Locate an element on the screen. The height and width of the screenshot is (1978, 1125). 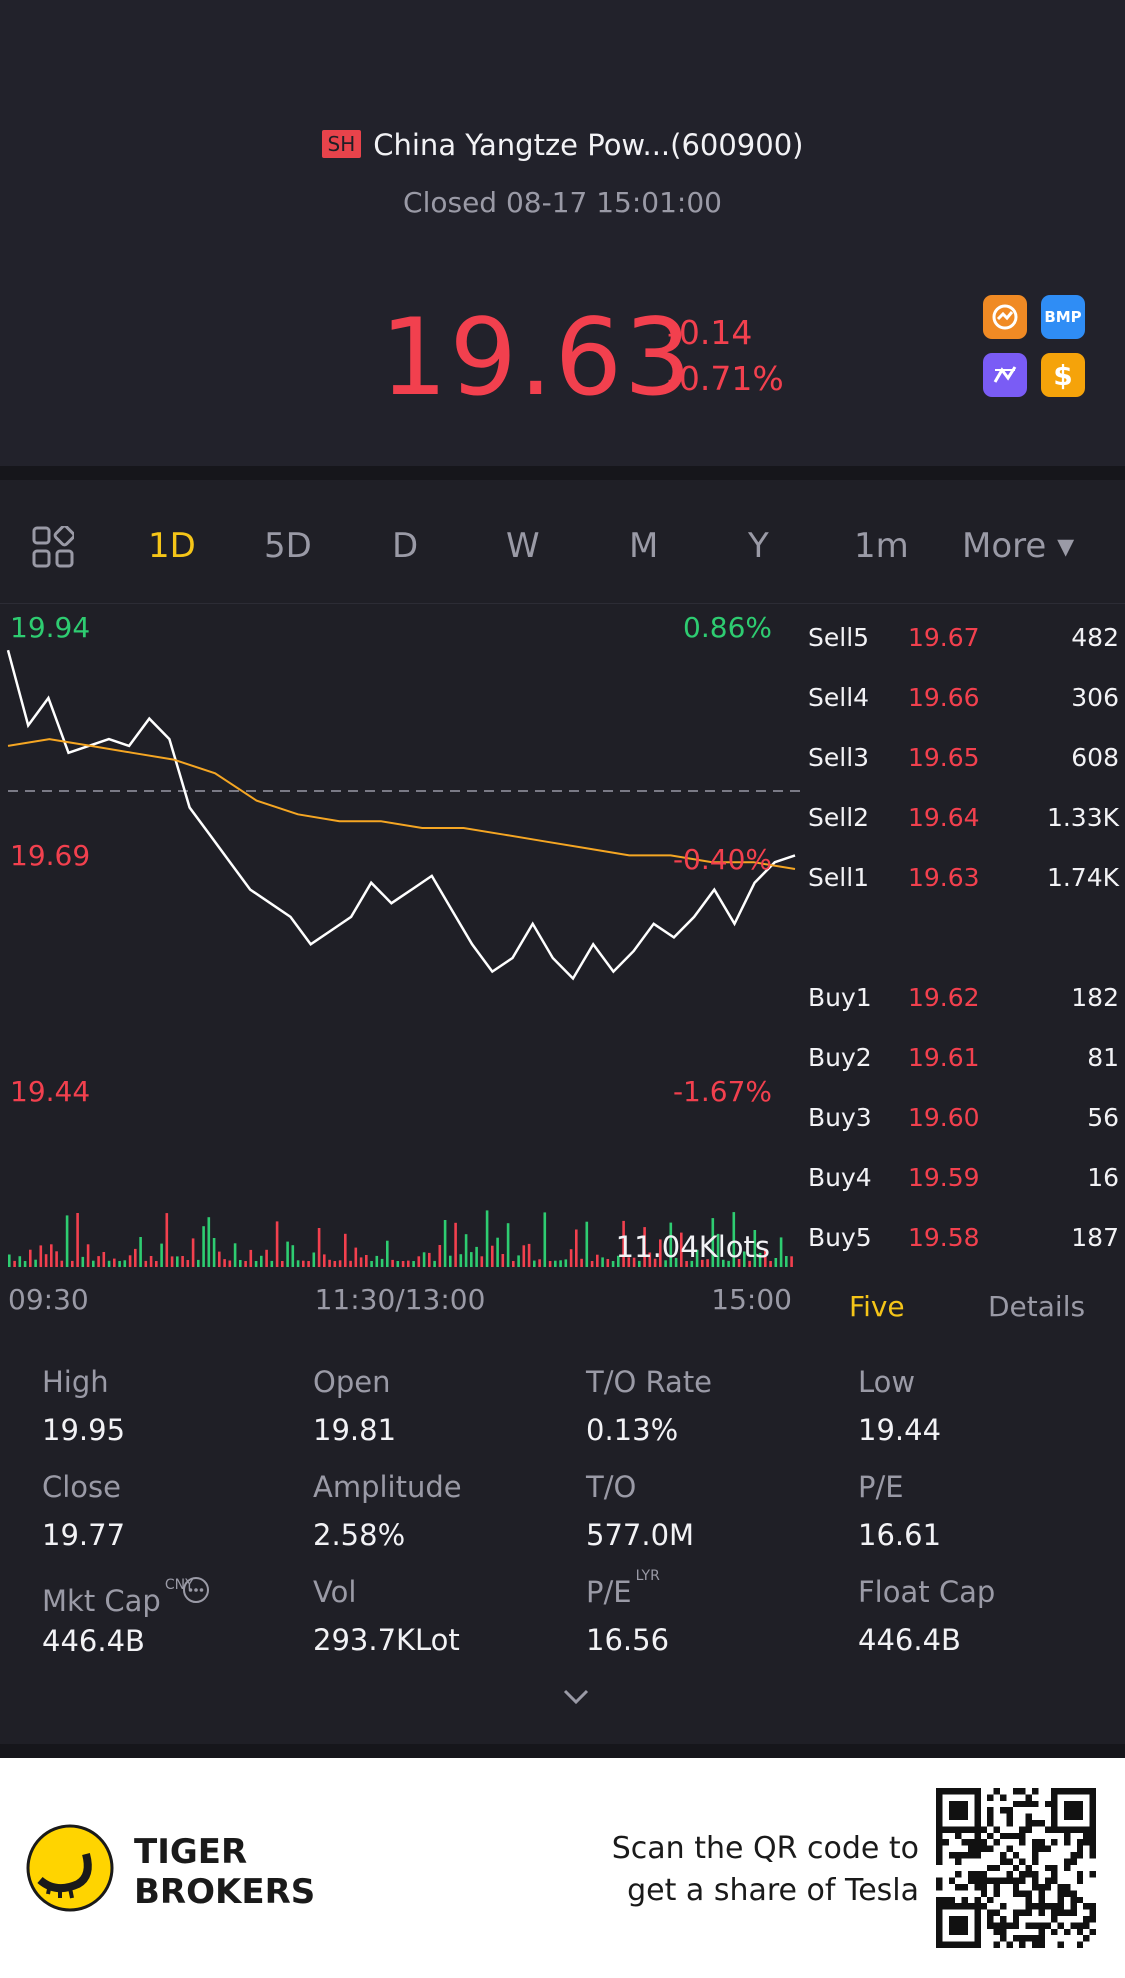
stat-high: High 19.95 is located at coordinates (172, 1406).